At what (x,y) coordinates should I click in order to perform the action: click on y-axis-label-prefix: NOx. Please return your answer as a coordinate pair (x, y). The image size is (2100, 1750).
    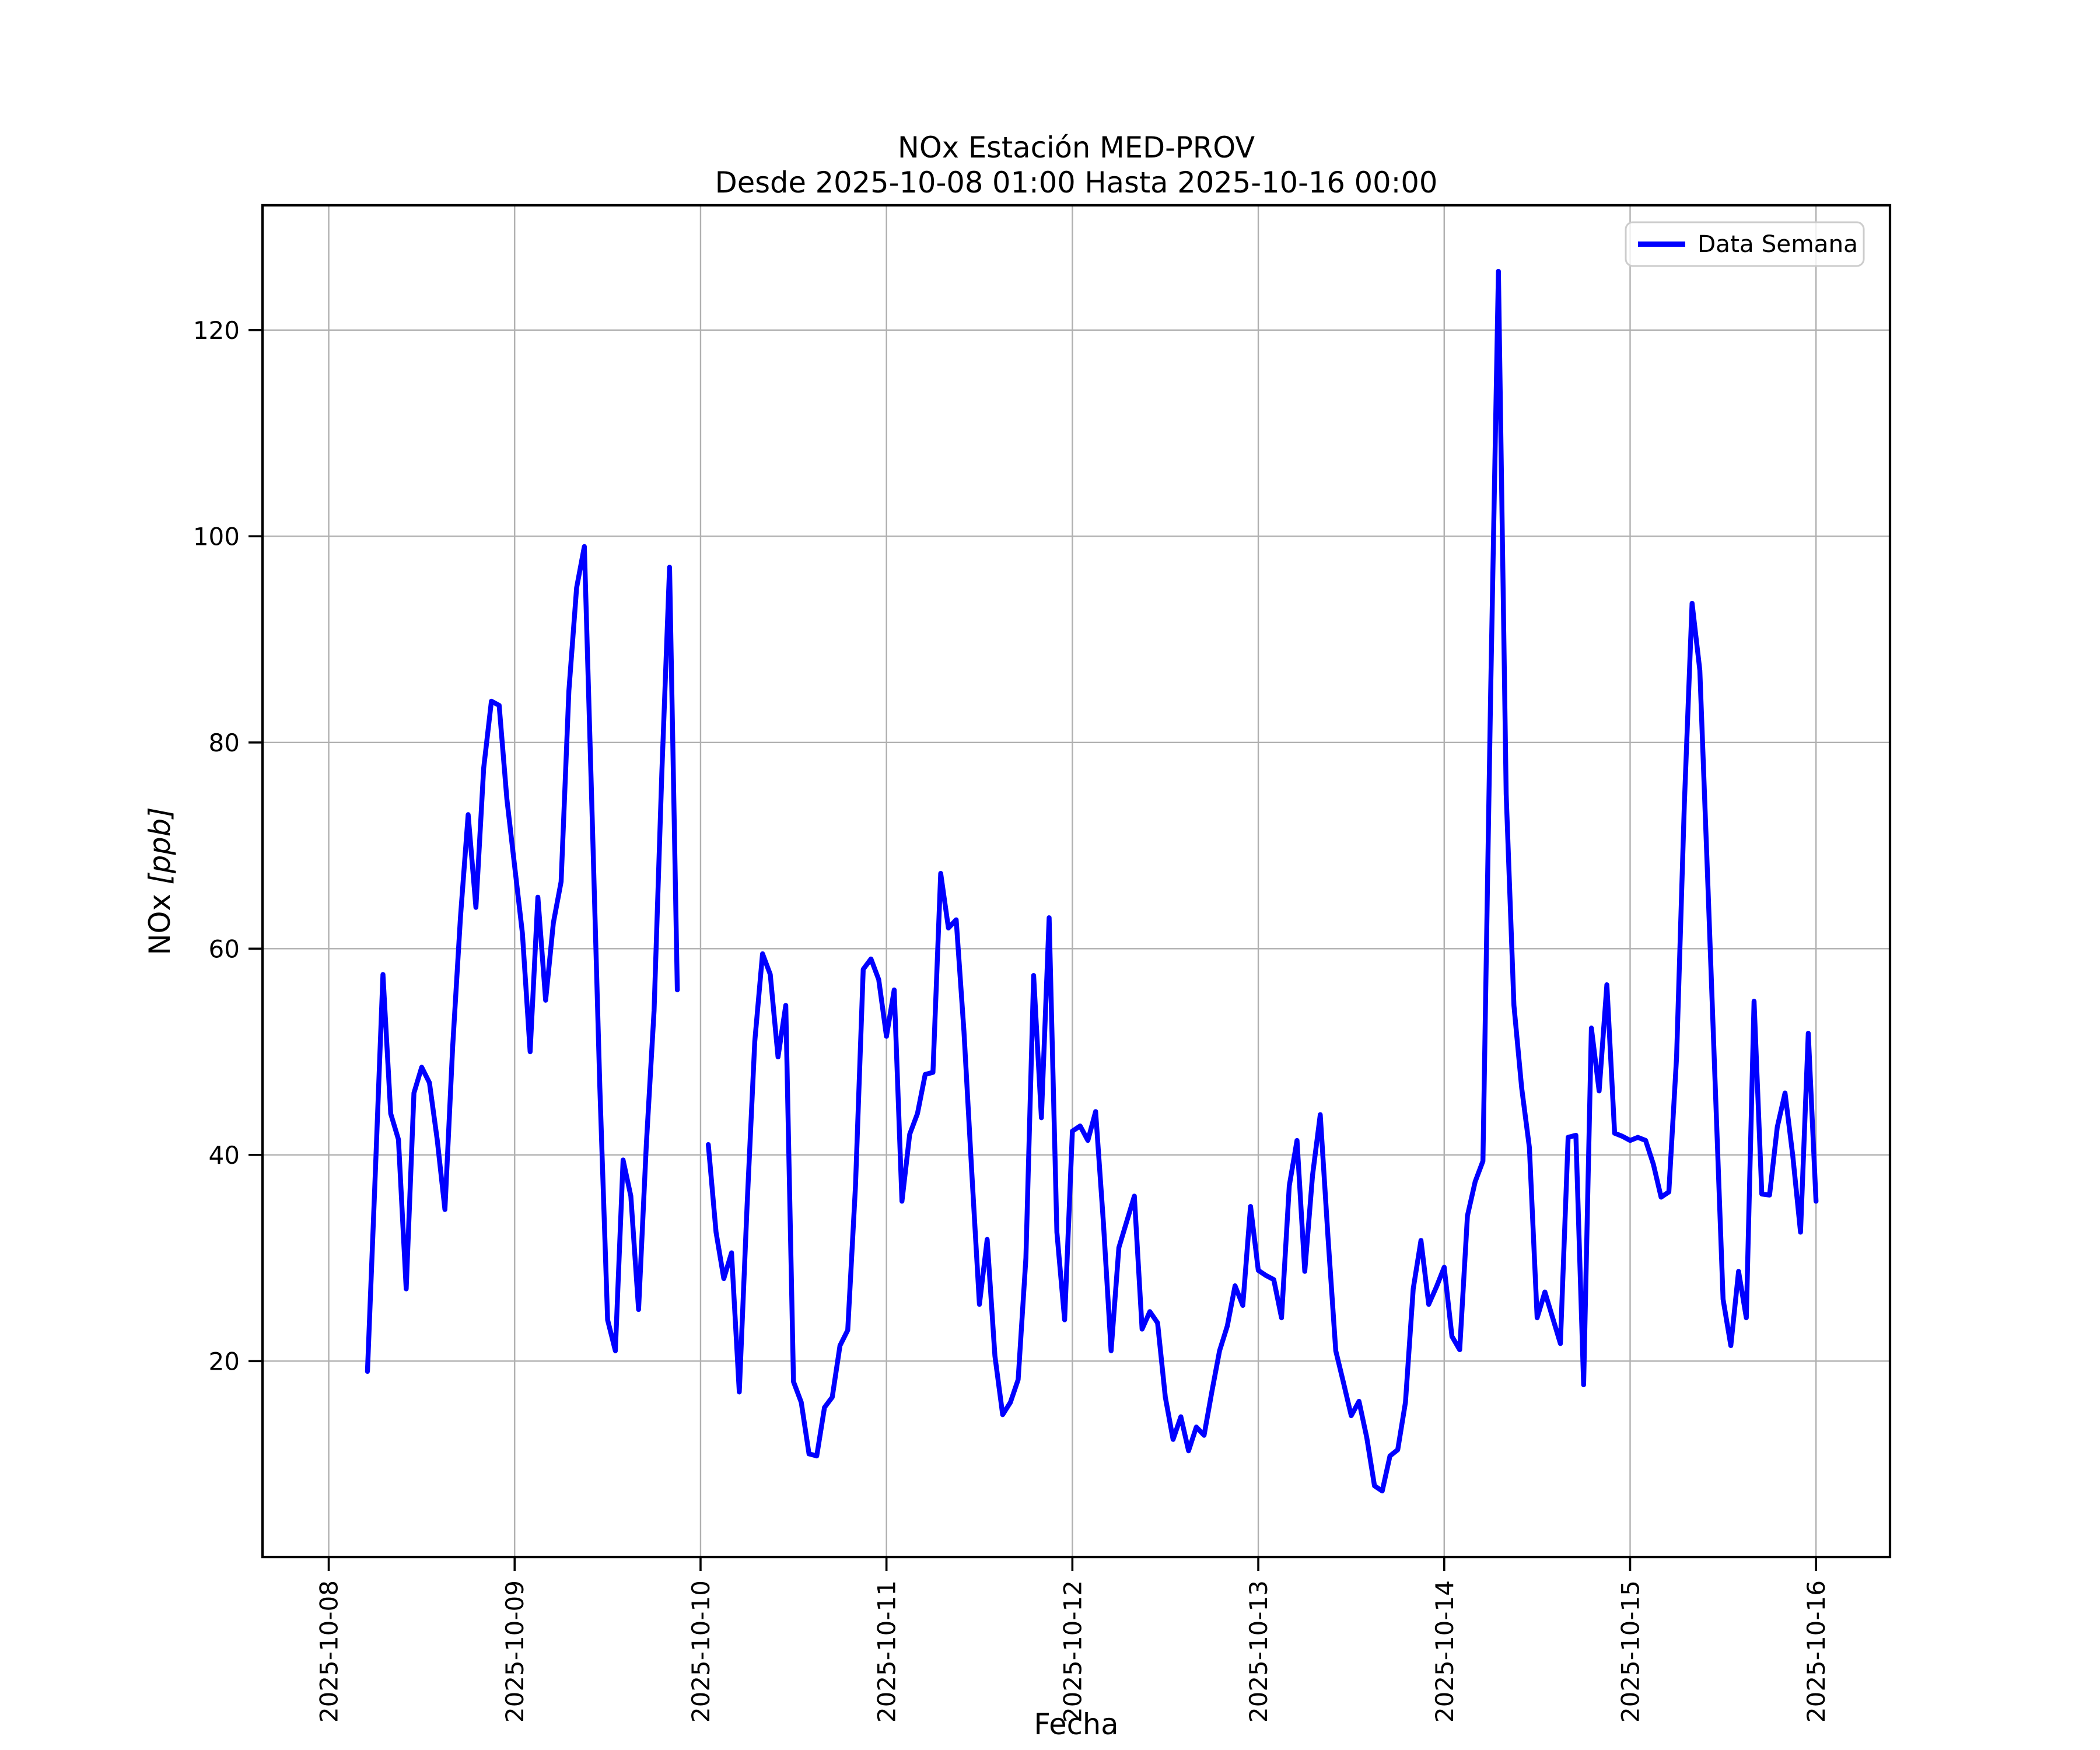
    Looking at the image, I should click on (160, 919).